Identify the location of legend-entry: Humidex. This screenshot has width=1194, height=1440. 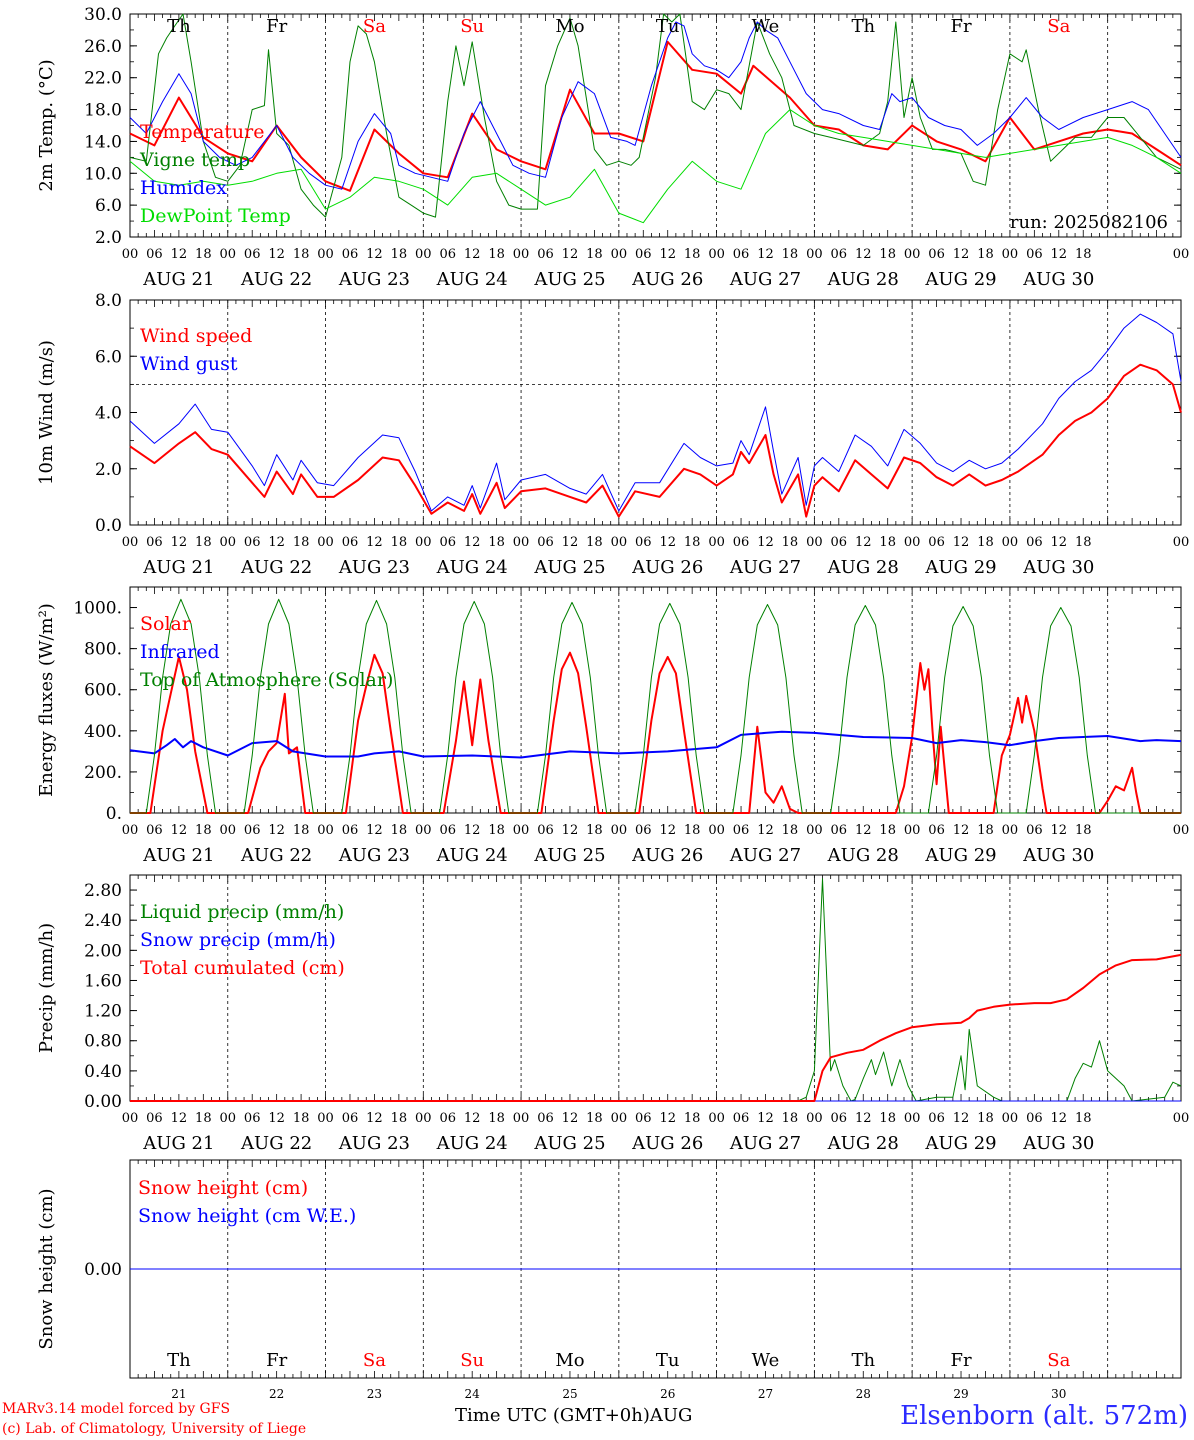
(183, 188).